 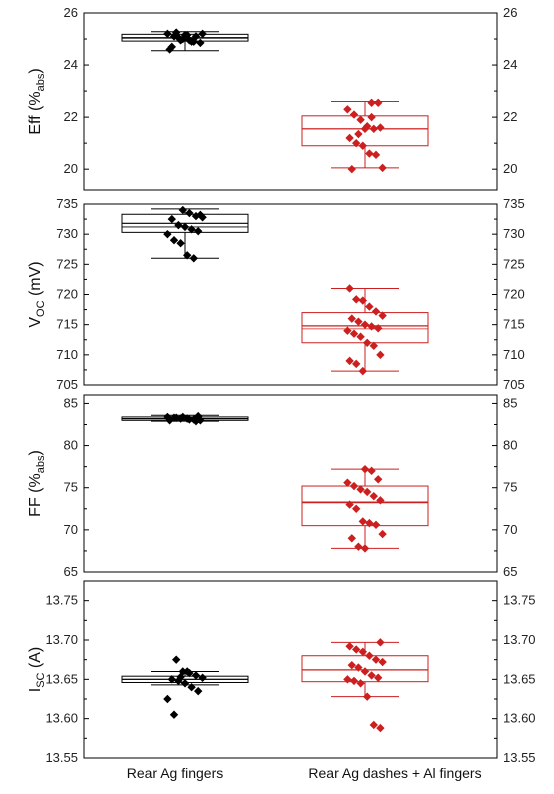 What do you see at coordinates (61, 678) in the screenshot?
I see `y-tick-label: 13.65` at bounding box center [61, 678].